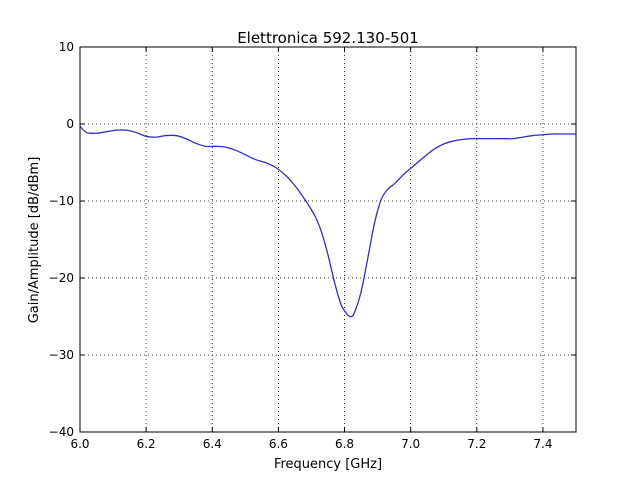 The width and height of the screenshot is (640, 484). What do you see at coordinates (328, 464) in the screenshot?
I see `x-axis-label: Frequency [GHz]` at bounding box center [328, 464].